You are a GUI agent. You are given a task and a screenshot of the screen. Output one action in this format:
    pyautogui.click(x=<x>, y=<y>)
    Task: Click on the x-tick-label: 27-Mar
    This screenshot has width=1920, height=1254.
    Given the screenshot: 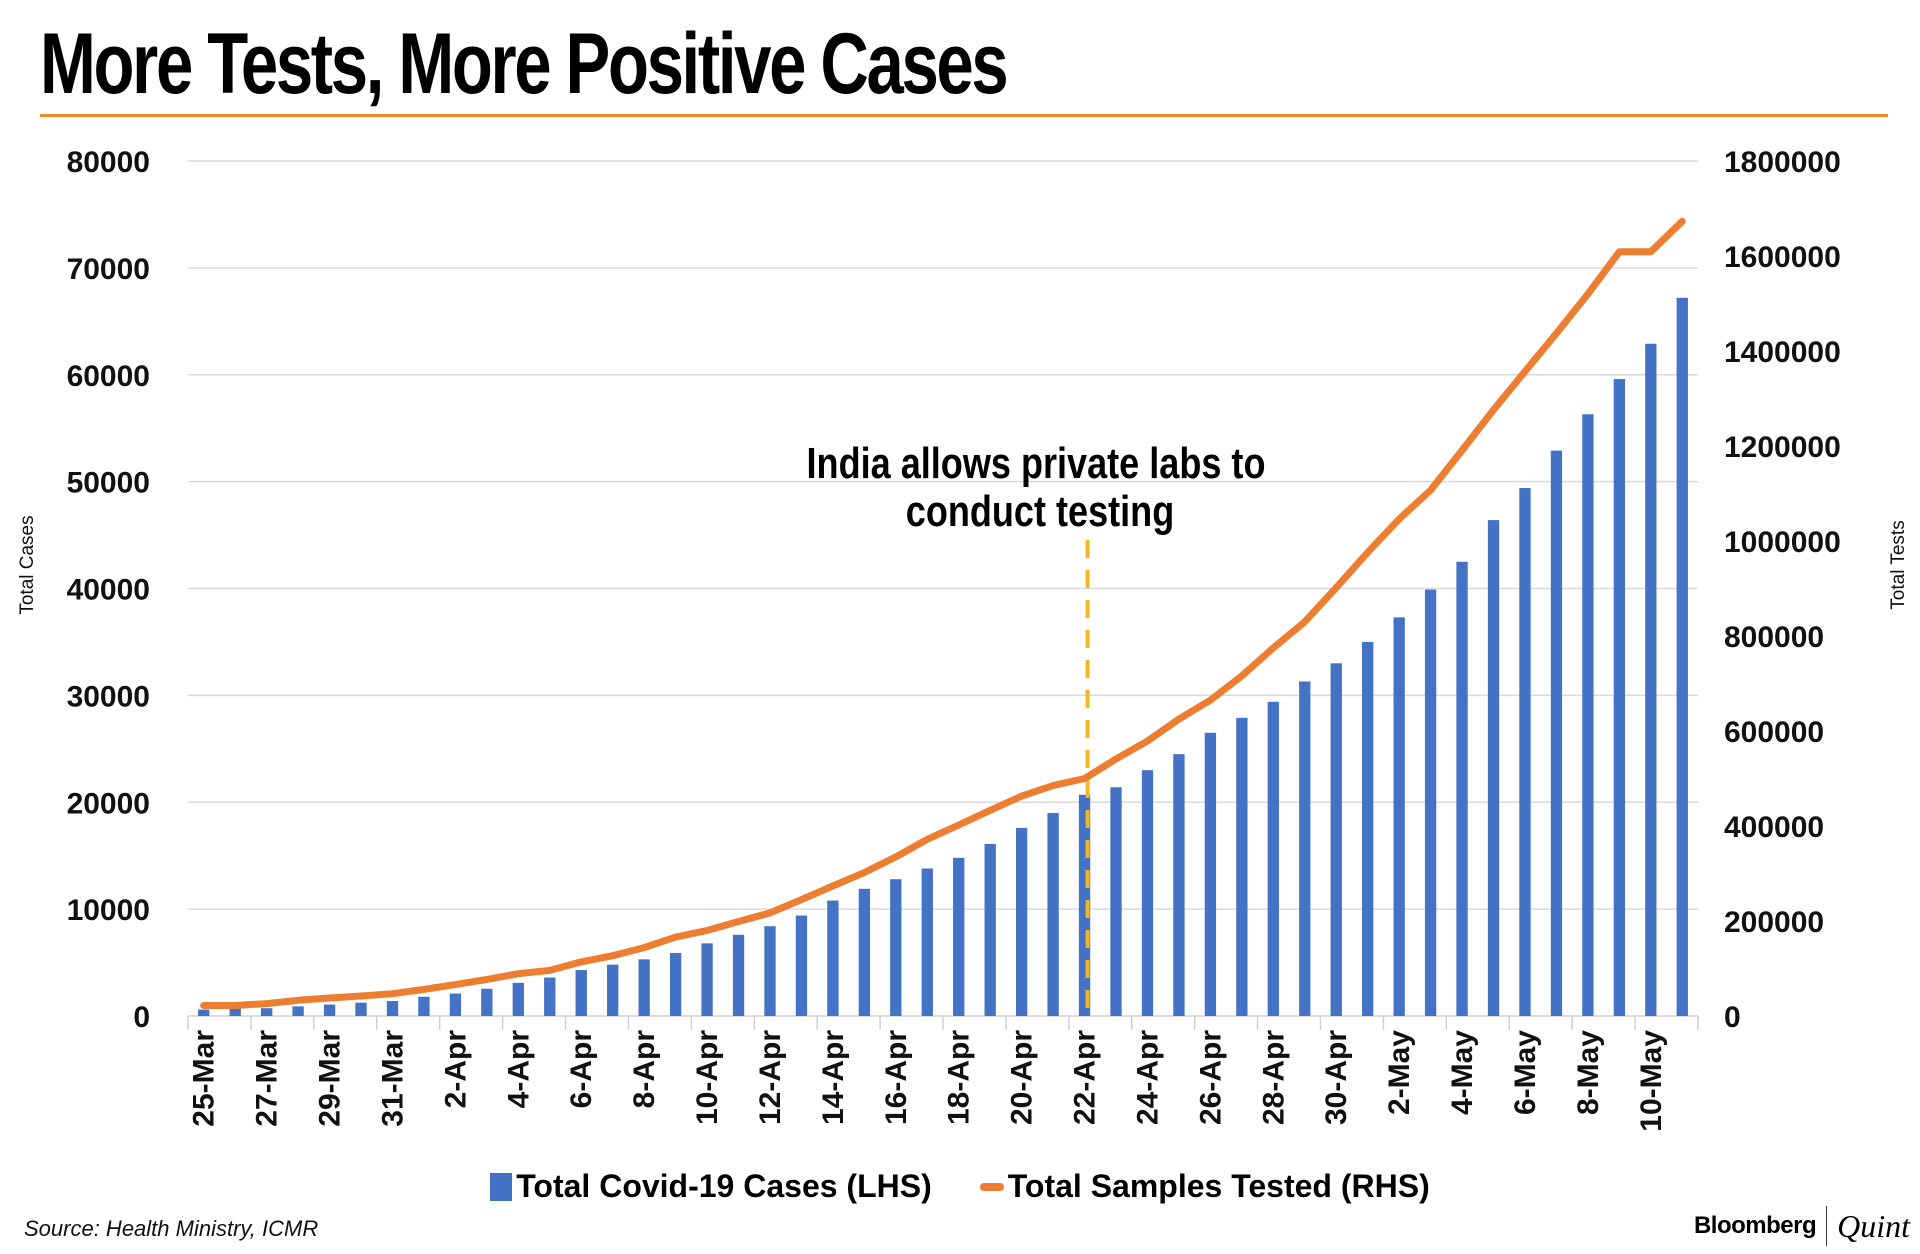 What is the action you would take?
    pyautogui.click(x=267, y=1078)
    